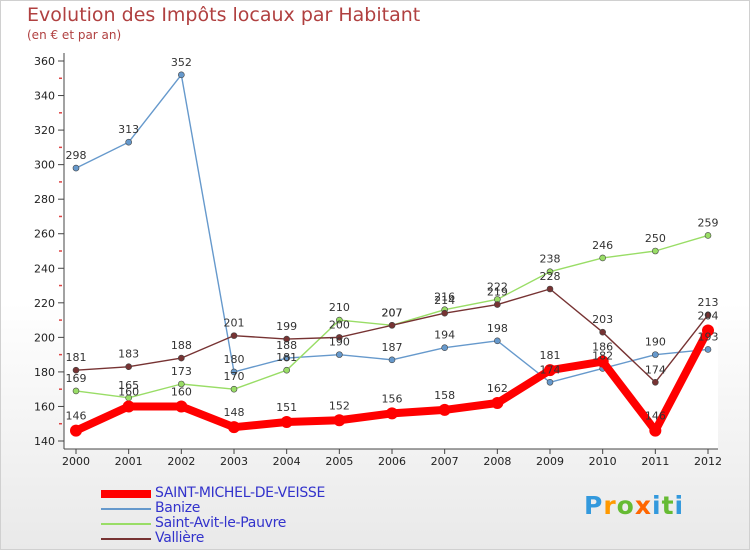 The height and width of the screenshot is (550, 750). I want to click on data-label: 210, so click(339, 307).